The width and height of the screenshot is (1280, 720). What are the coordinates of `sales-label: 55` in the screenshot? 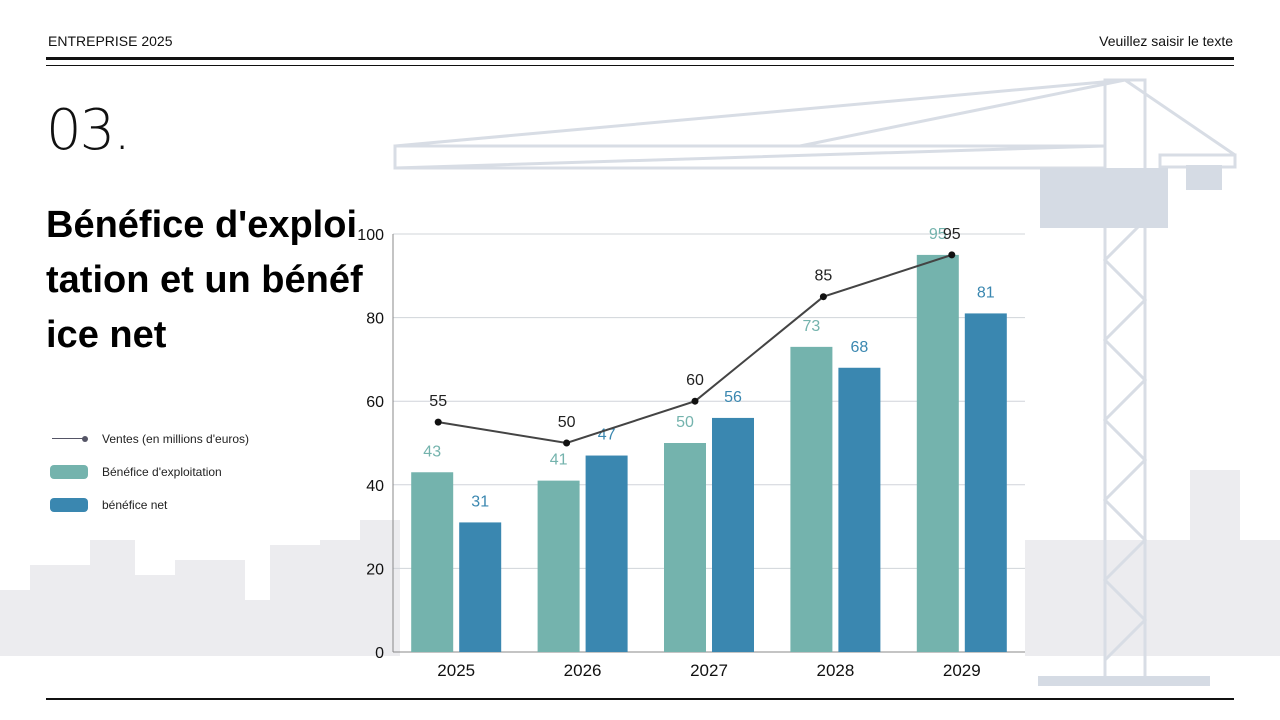 It's located at (438, 401).